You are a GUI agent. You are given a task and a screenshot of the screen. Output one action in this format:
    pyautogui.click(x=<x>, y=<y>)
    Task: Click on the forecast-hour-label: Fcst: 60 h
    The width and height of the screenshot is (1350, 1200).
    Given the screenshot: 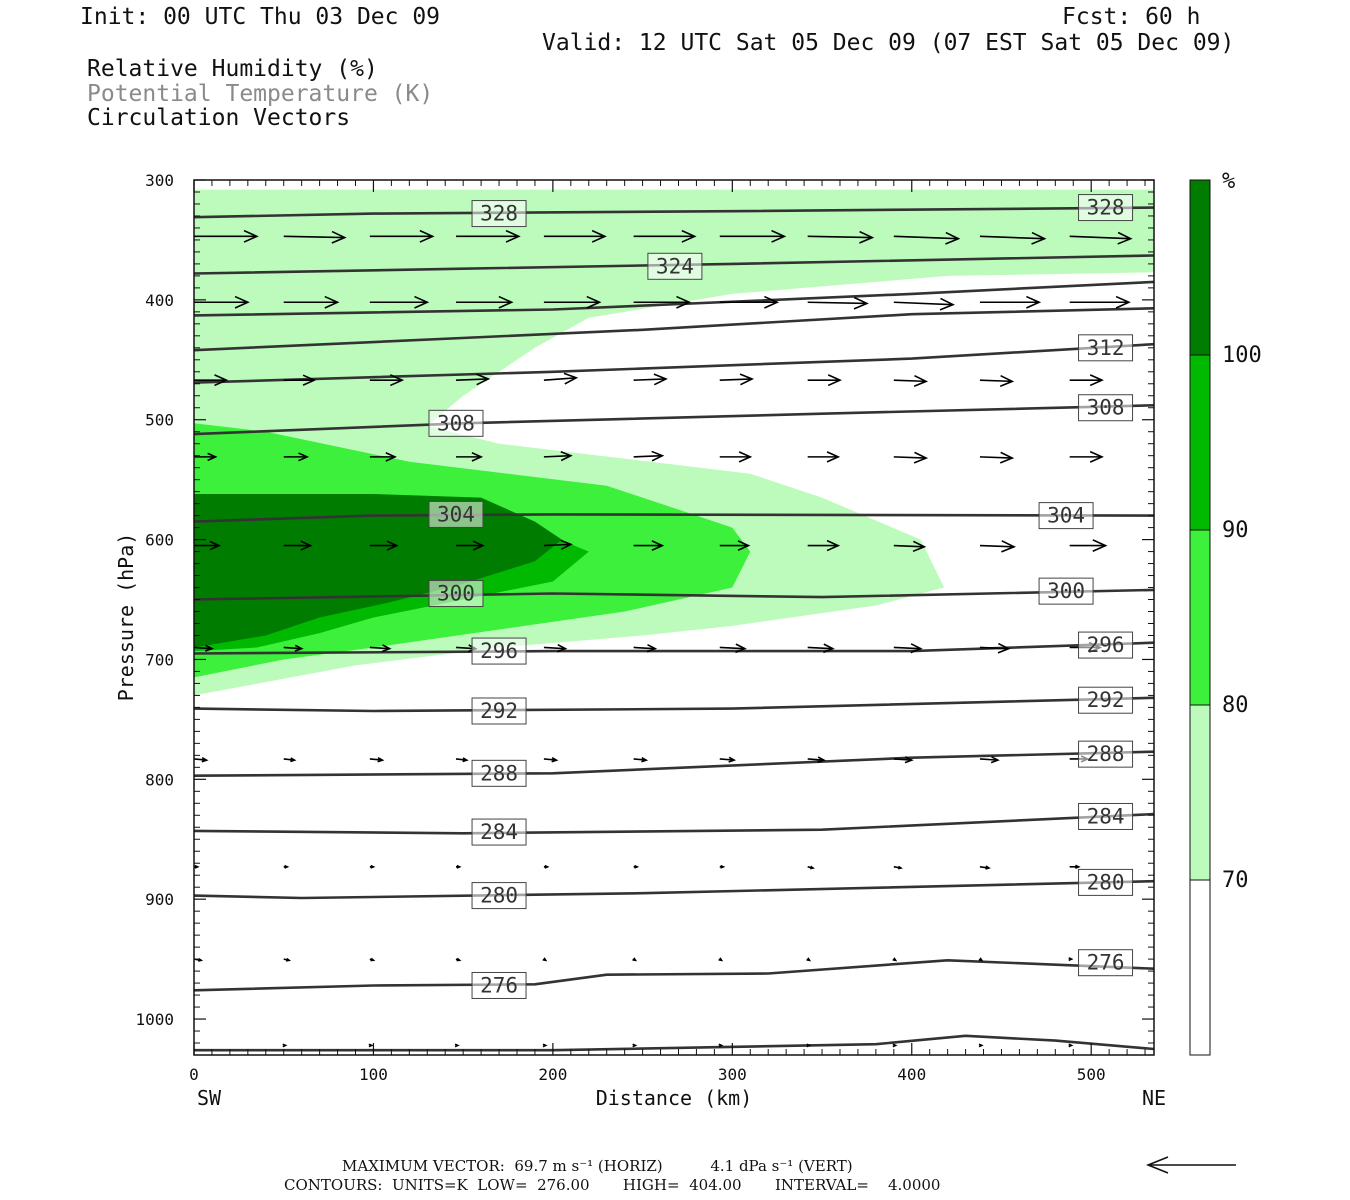 What is the action you would take?
    pyautogui.click(x=1131, y=17)
    